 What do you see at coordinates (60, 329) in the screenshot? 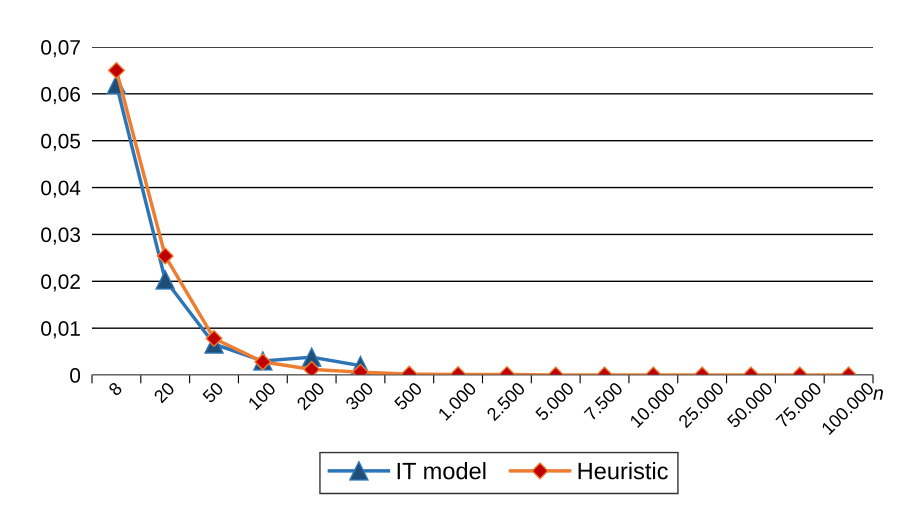
I see `y-tick-label: 0,01` at bounding box center [60, 329].